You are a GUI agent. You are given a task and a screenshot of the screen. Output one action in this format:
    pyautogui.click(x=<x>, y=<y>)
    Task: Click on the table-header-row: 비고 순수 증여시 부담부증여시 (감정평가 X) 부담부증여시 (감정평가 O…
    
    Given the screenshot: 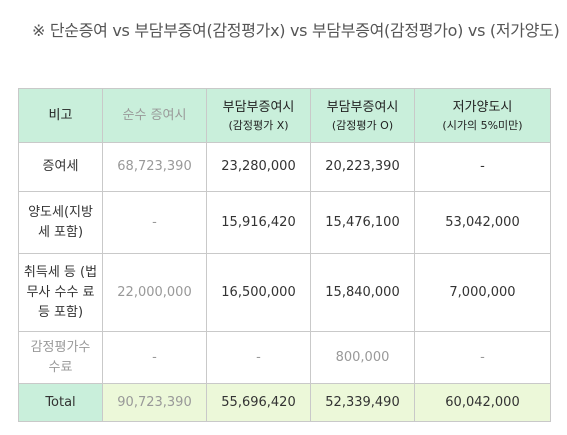 What is the action you would take?
    pyautogui.click(x=284, y=115)
    